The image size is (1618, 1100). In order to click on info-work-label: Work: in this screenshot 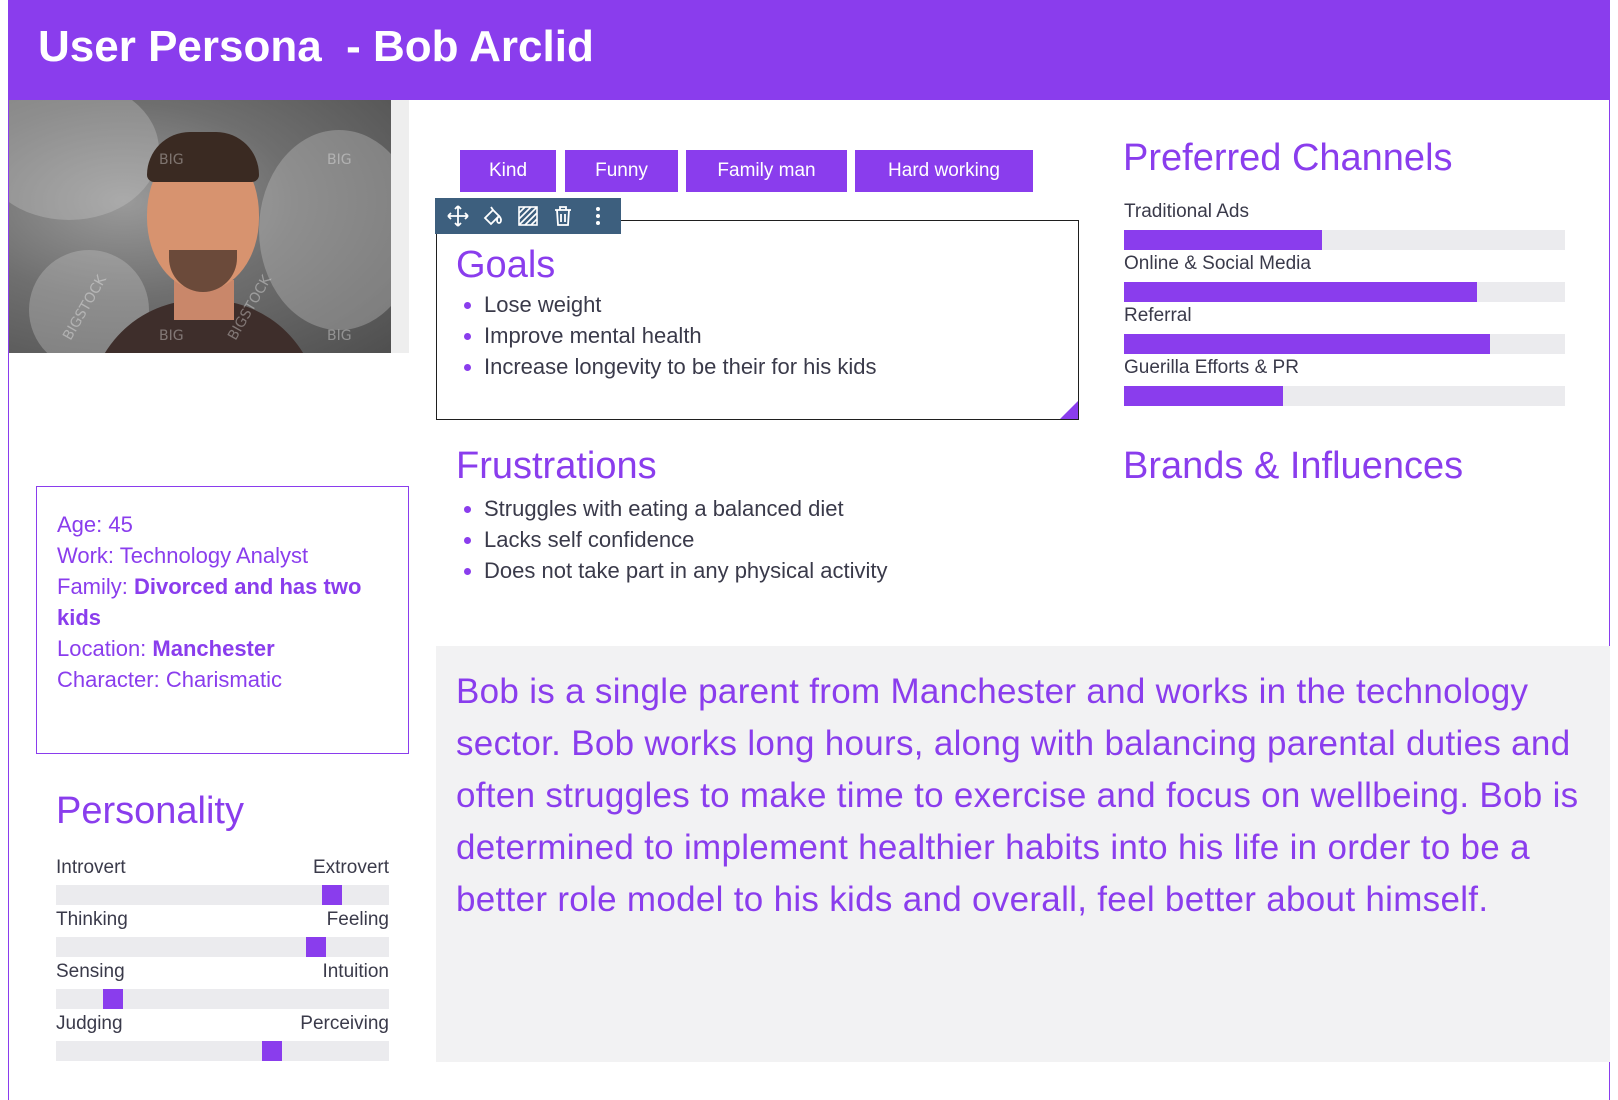, I will do `click(88, 555)`.